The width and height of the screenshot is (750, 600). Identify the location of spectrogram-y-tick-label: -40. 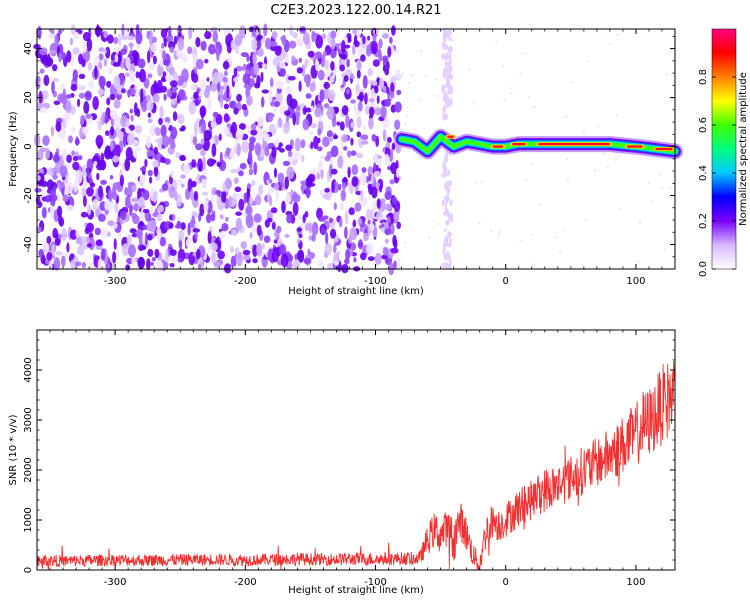
(28, 244).